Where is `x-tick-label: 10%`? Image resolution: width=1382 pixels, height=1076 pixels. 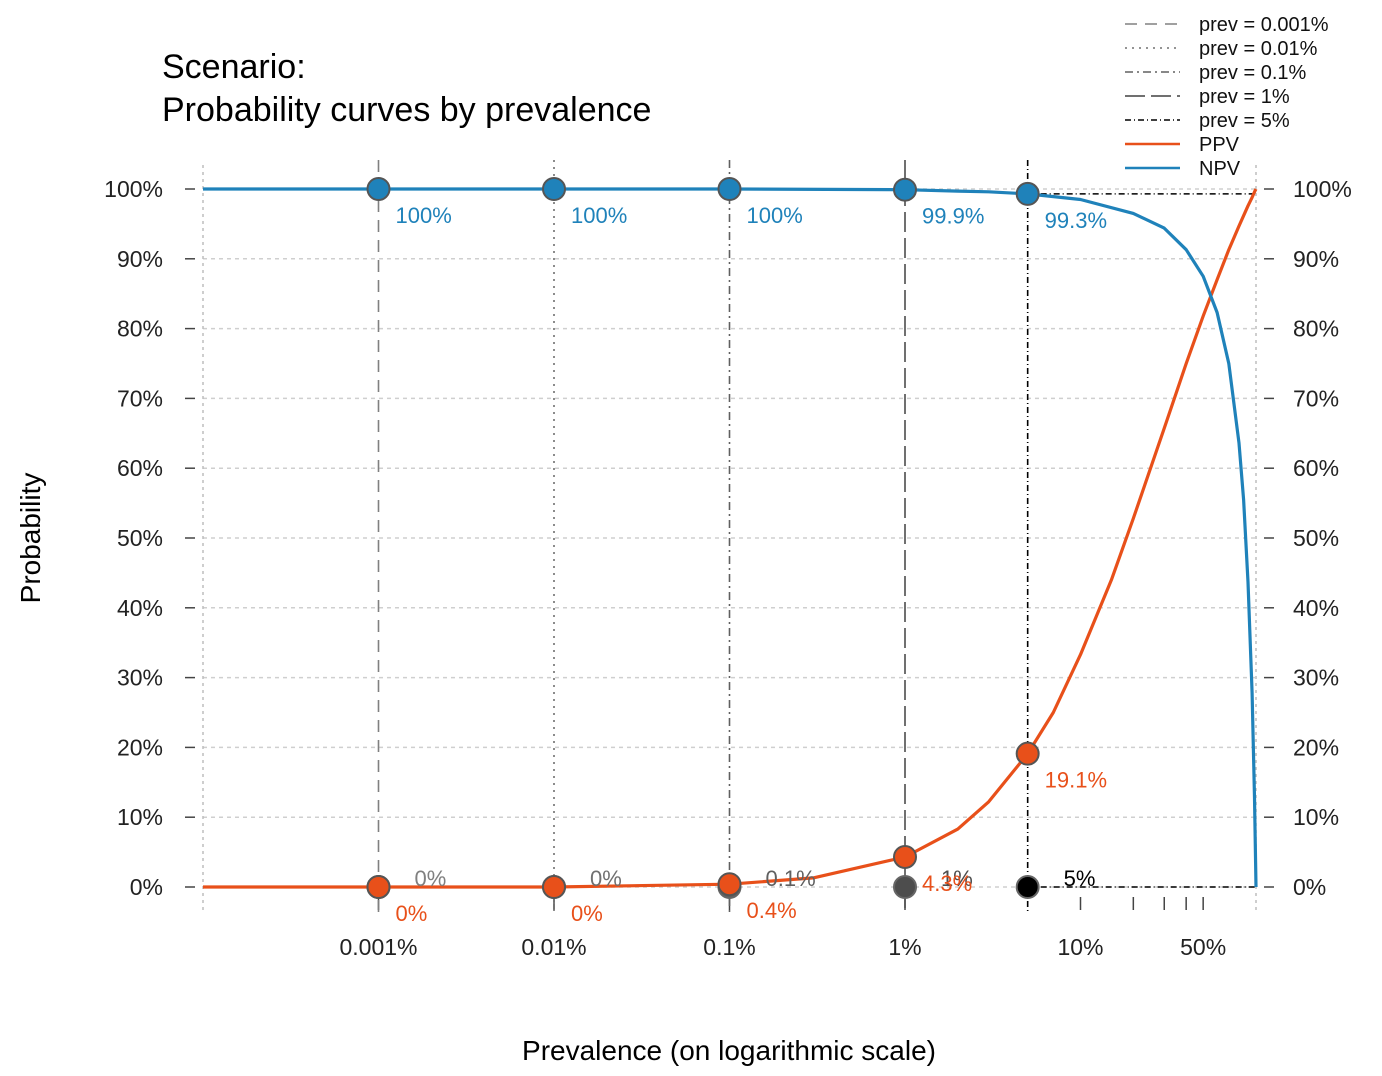
x-tick-label: 10% is located at coordinates (1080, 947).